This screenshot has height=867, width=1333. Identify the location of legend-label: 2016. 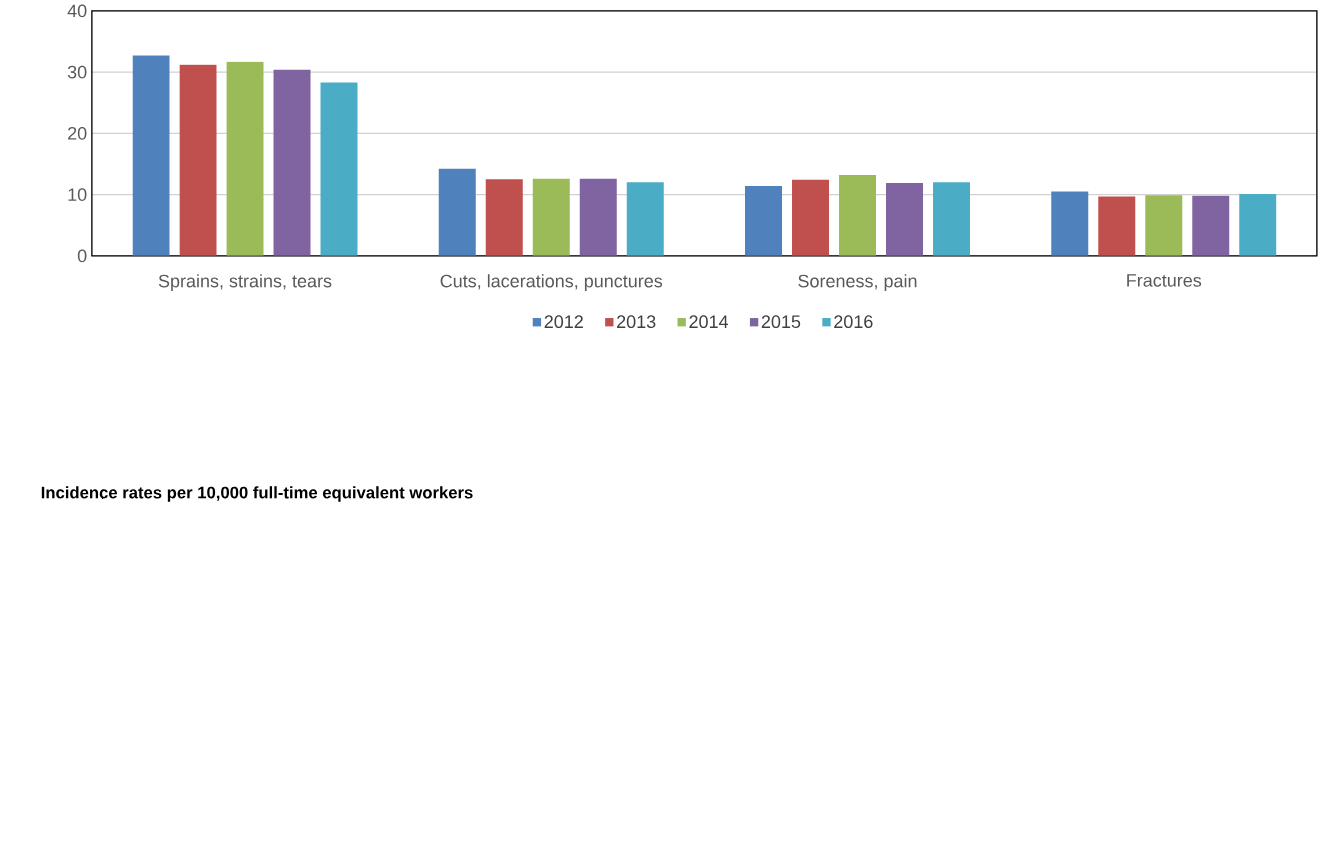
(853, 322).